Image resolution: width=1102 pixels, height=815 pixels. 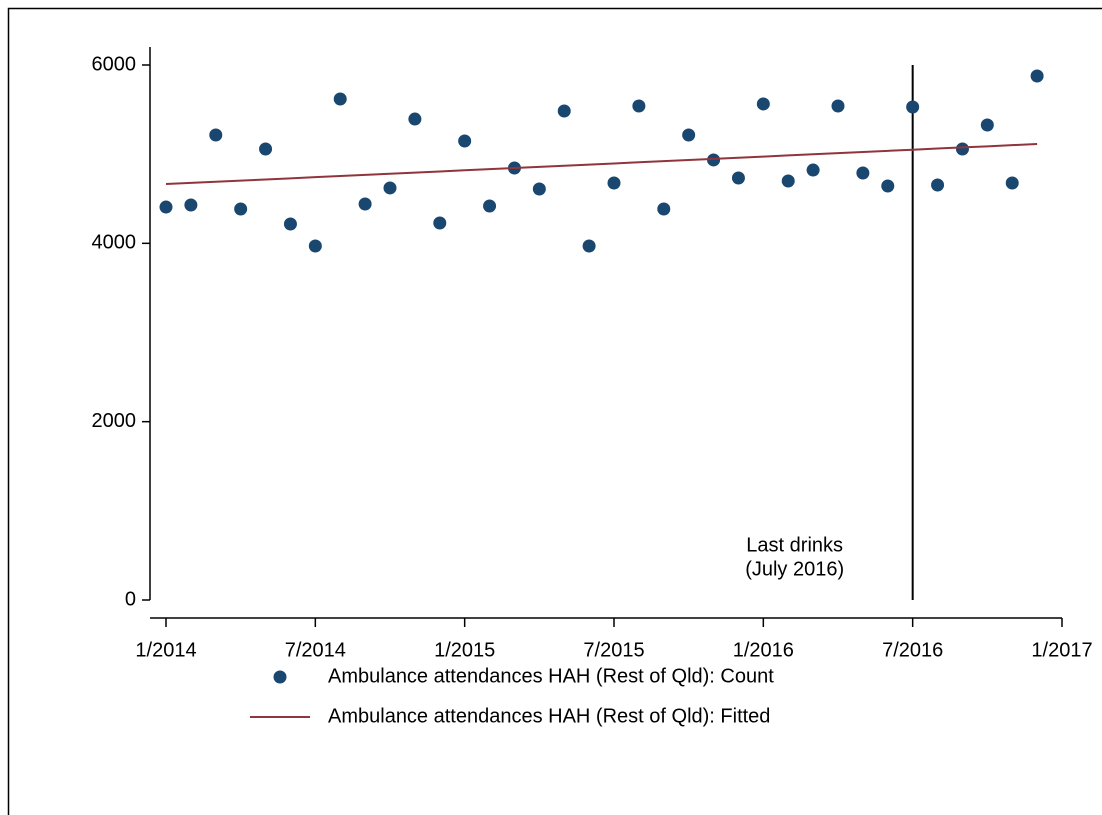 What do you see at coordinates (794, 569) in the screenshot?
I see `annotation: (July 2016)` at bounding box center [794, 569].